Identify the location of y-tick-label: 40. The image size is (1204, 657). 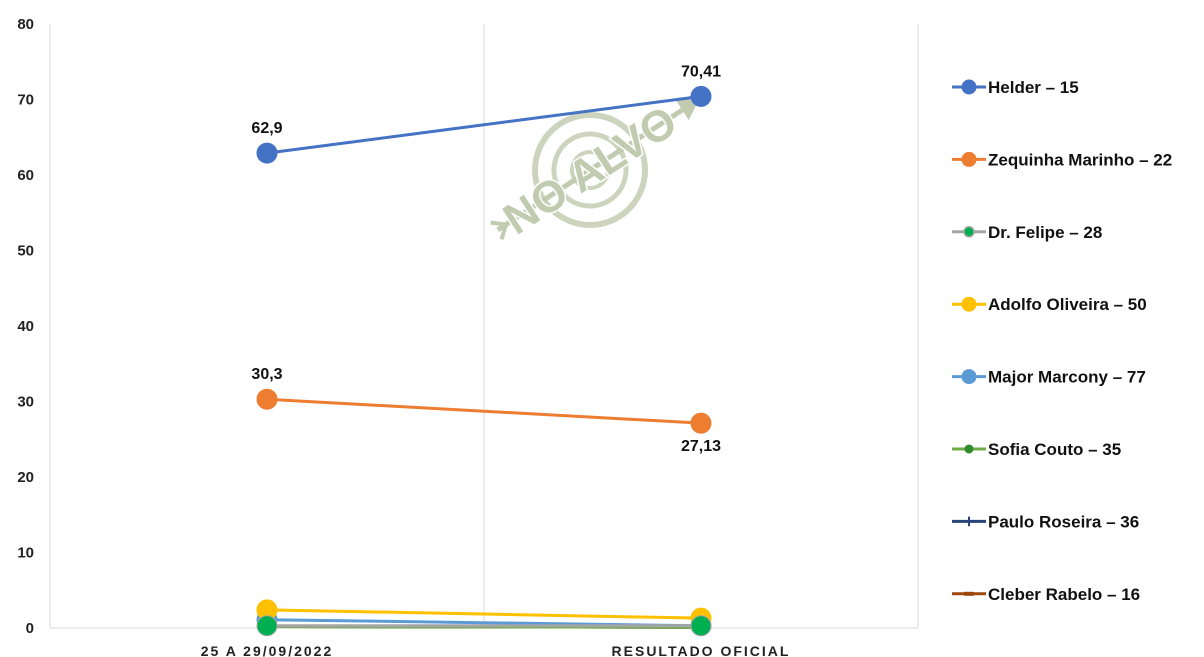
(25, 326).